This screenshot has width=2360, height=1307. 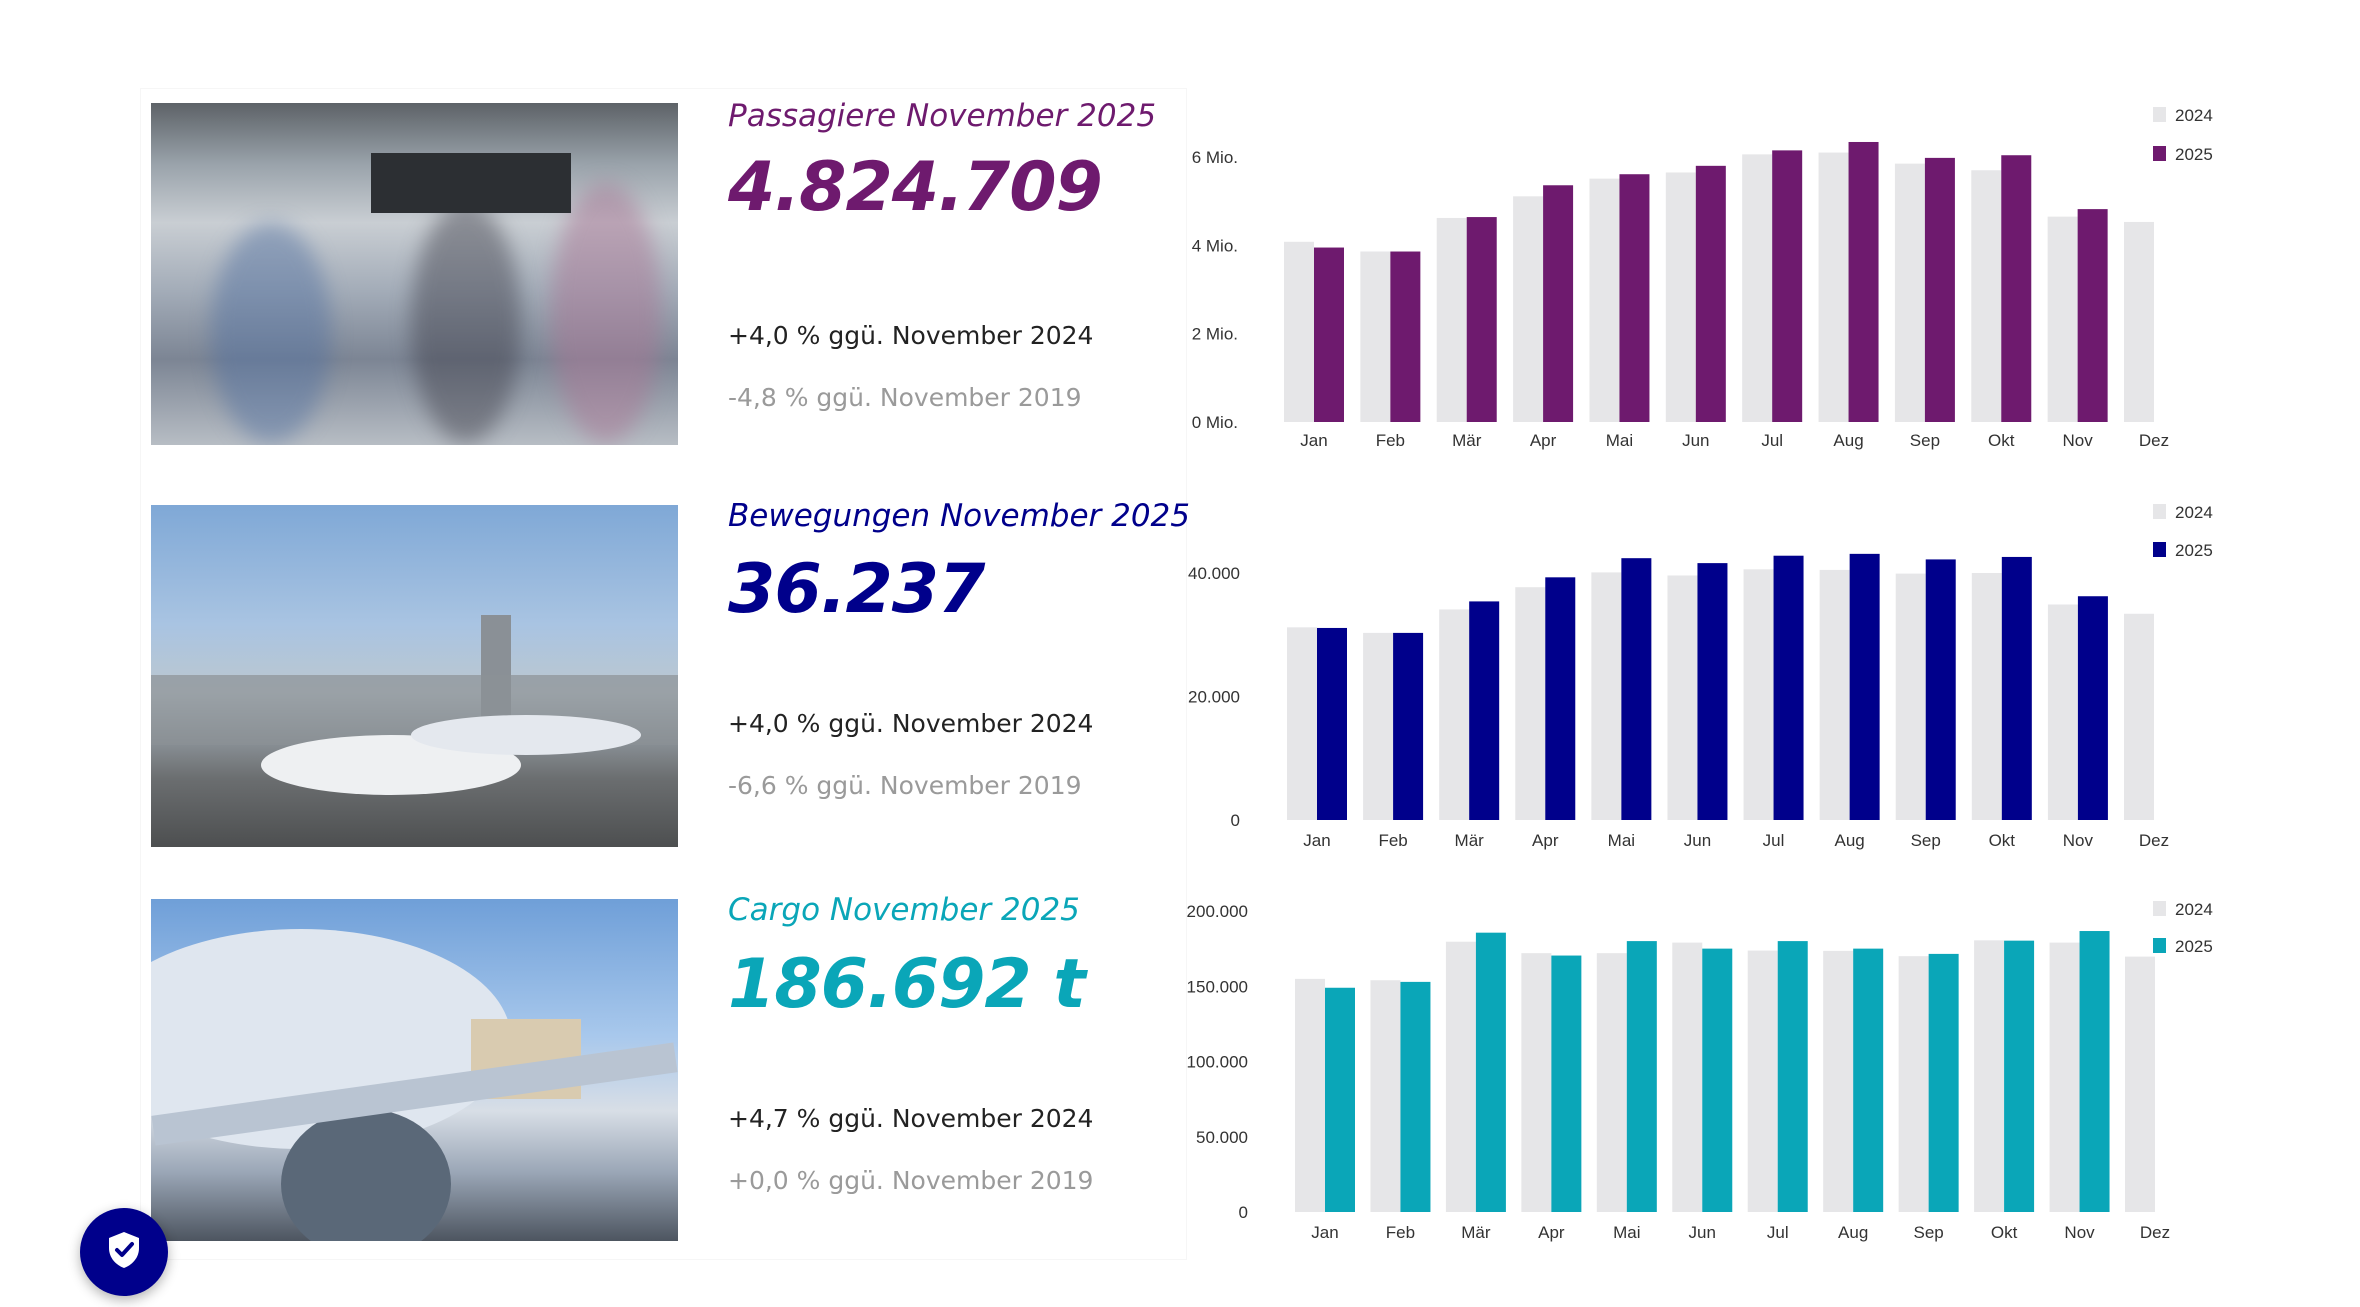 I want to click on kpi-value-cargo: 186.692 t, so click(x=907, y=984).